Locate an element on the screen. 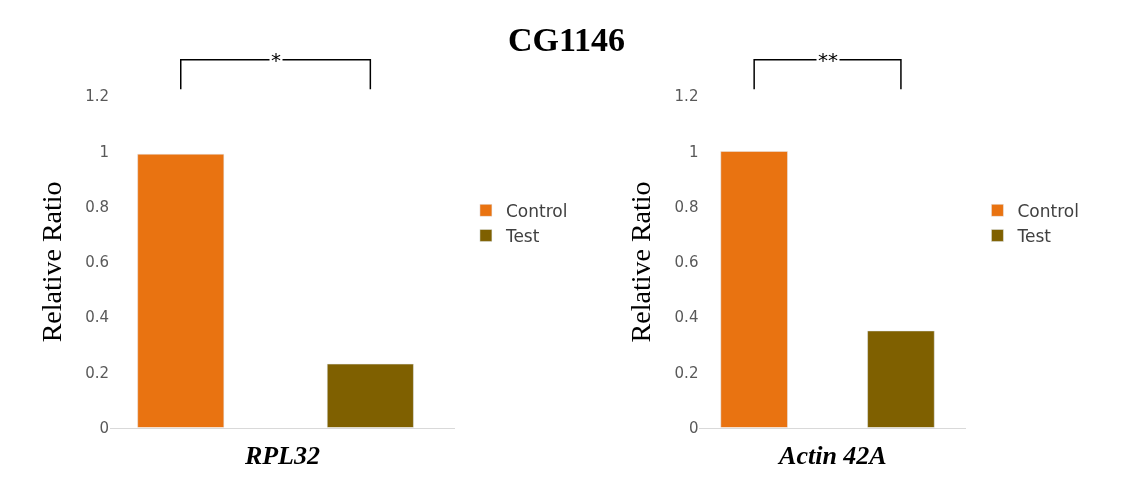 The height and width of the screenshot is (492, 1132). text: CG1146 is located at coordinates (567, 39).